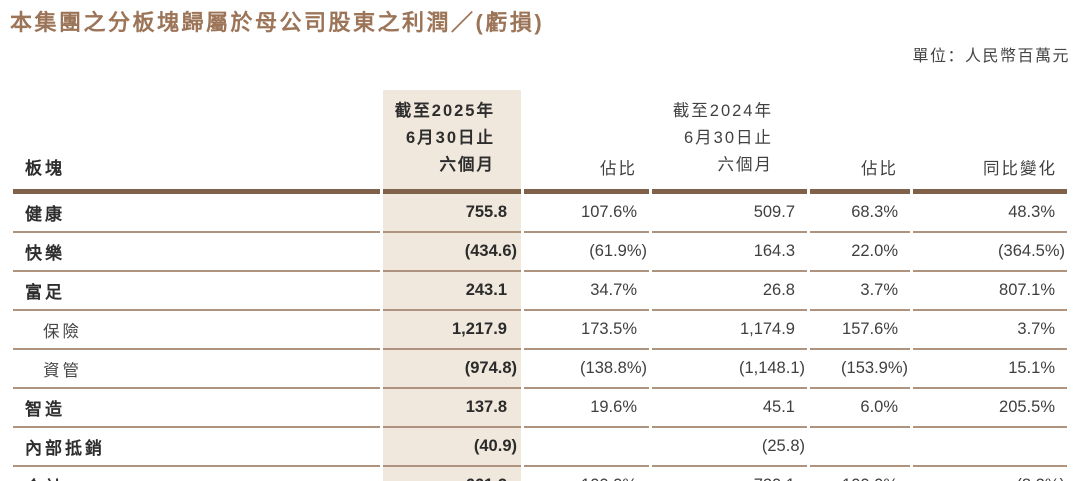 The width and height of the screenshot is (1080, 481). What do you see at coordinates (729, 213) in the screenshot?
I see `value-2024-cell: 509.7` at bounding box center [729, 213].